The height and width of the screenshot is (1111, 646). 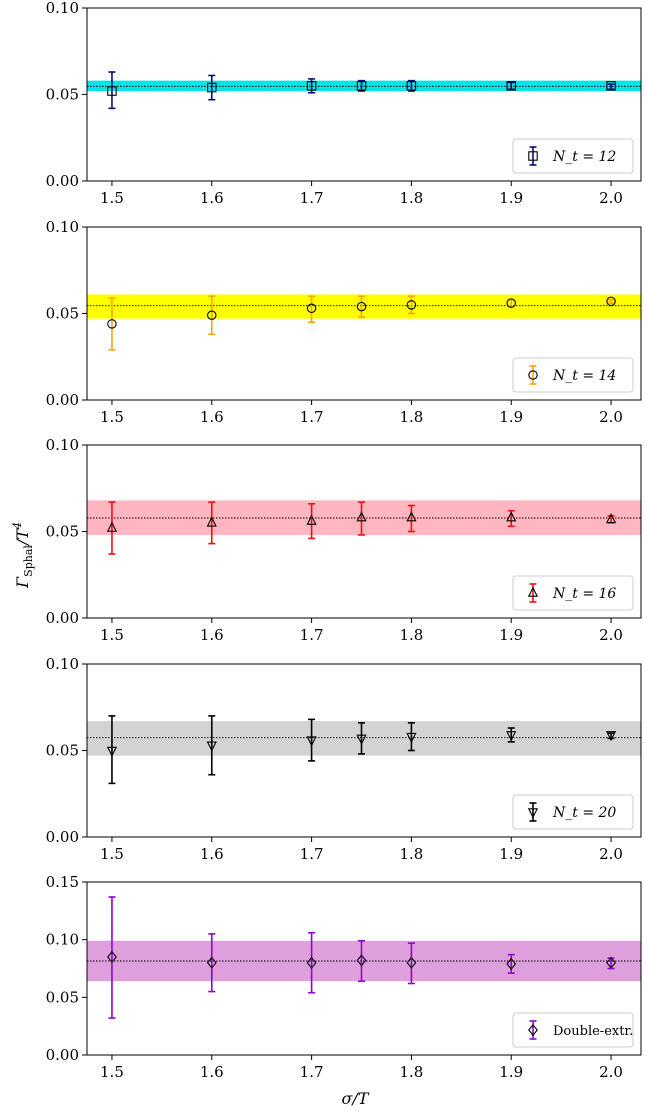 I want to click on legend-label: N_t = 16, so click(x=584, y=594).